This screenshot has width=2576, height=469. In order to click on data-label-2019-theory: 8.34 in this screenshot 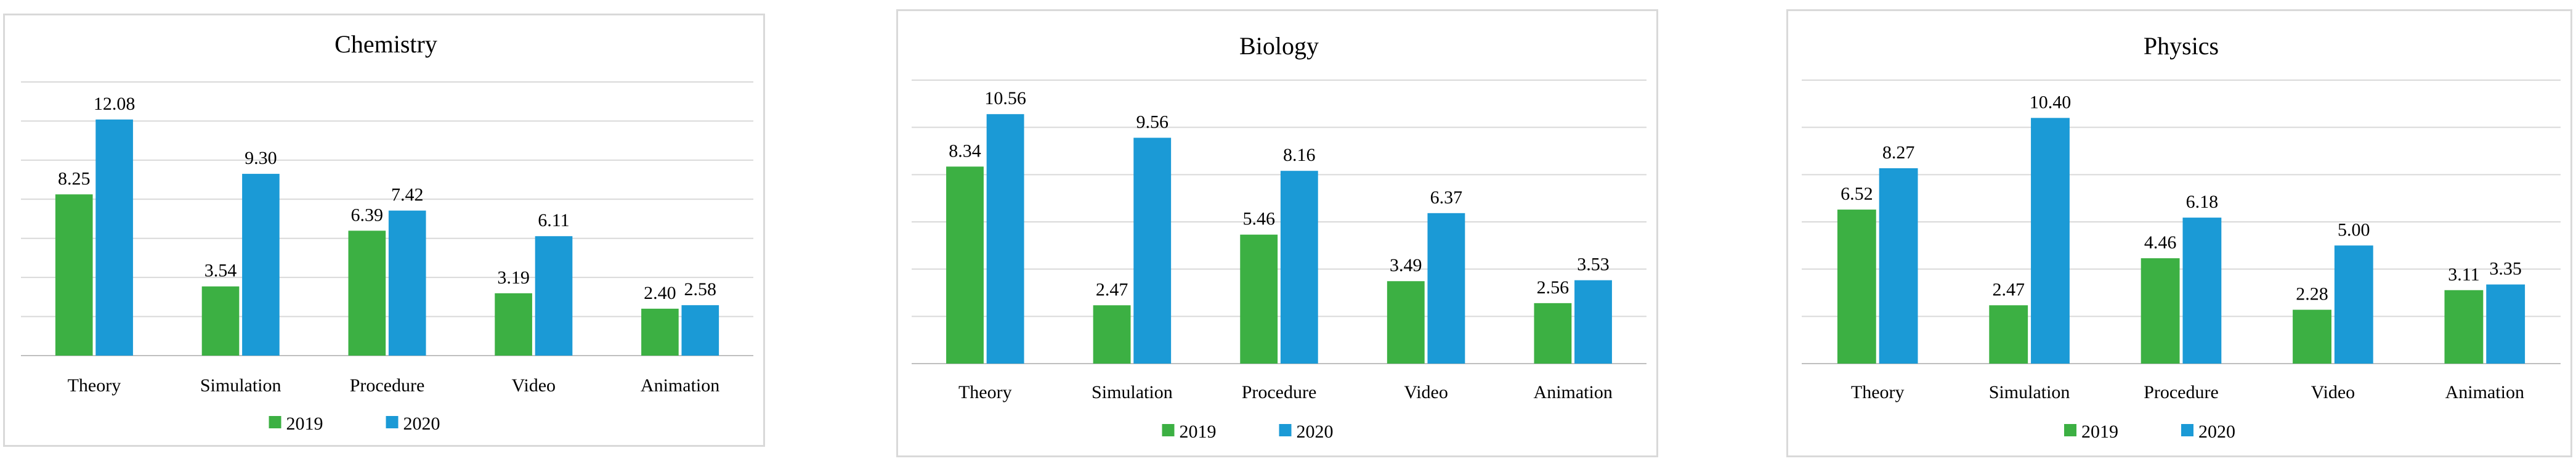, I will do `click(965, 151)`.